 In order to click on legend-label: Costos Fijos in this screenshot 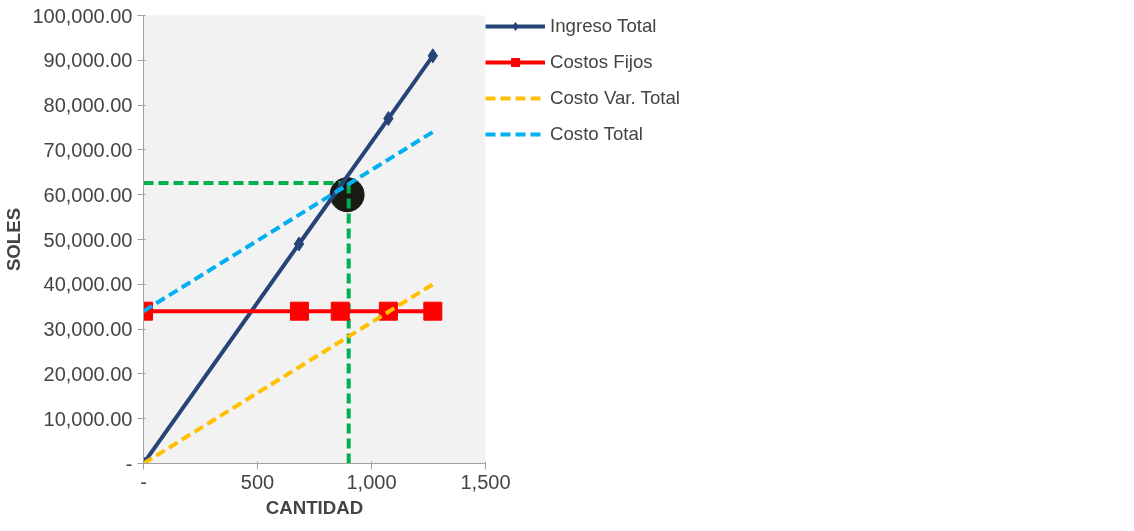, I will do `click(601, 62)`.